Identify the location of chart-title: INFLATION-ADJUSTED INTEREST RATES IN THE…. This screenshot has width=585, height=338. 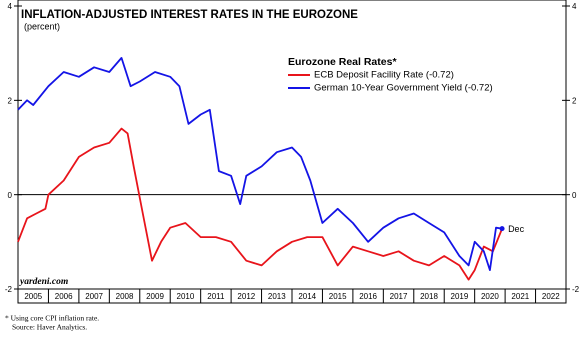
(189, 15).